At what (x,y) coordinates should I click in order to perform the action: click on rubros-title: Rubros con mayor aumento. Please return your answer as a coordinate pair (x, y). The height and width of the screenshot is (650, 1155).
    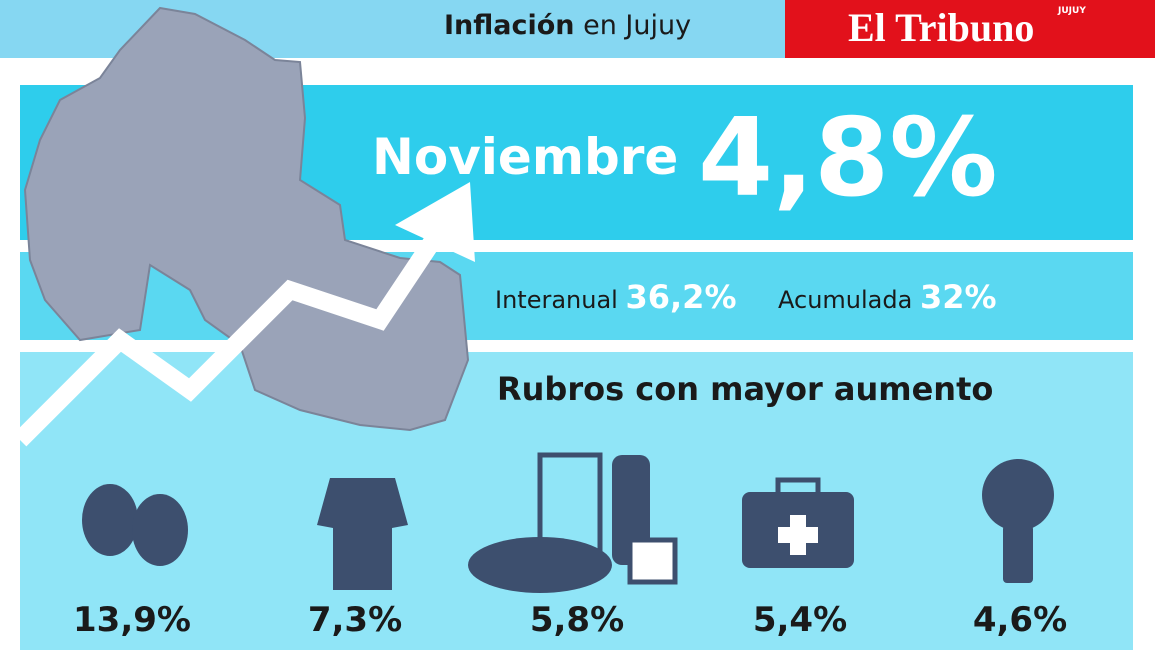
    Looking at the image, I should click on (745, 389).